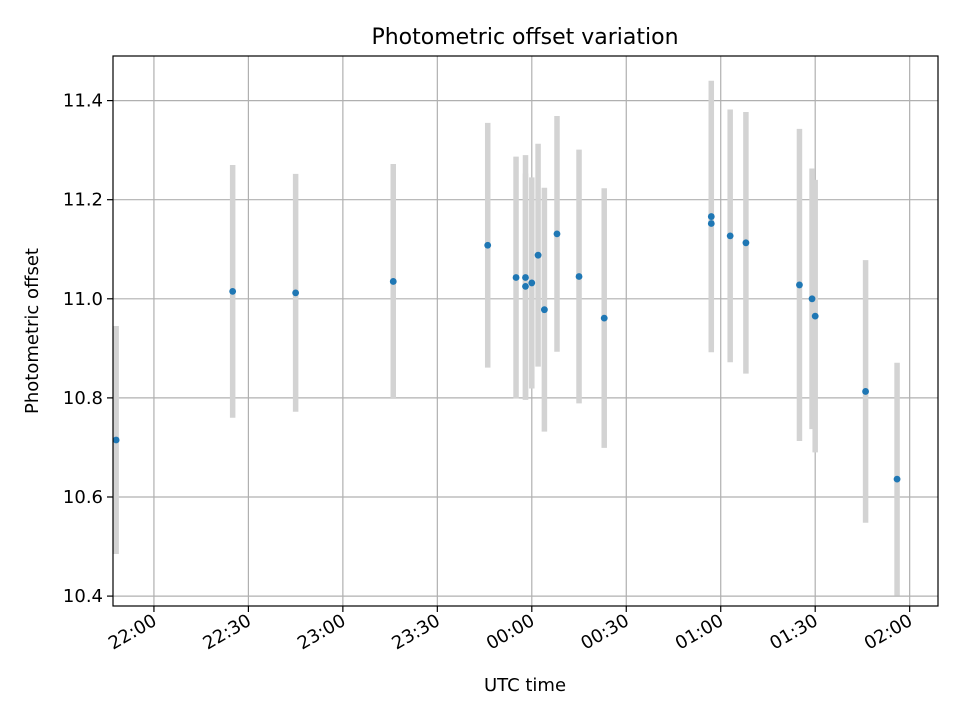 The image size is (960, 720). Describe the element at coordinates (83, 200) in the screenshot. I see `y-tick-label: 11.2` at that location.